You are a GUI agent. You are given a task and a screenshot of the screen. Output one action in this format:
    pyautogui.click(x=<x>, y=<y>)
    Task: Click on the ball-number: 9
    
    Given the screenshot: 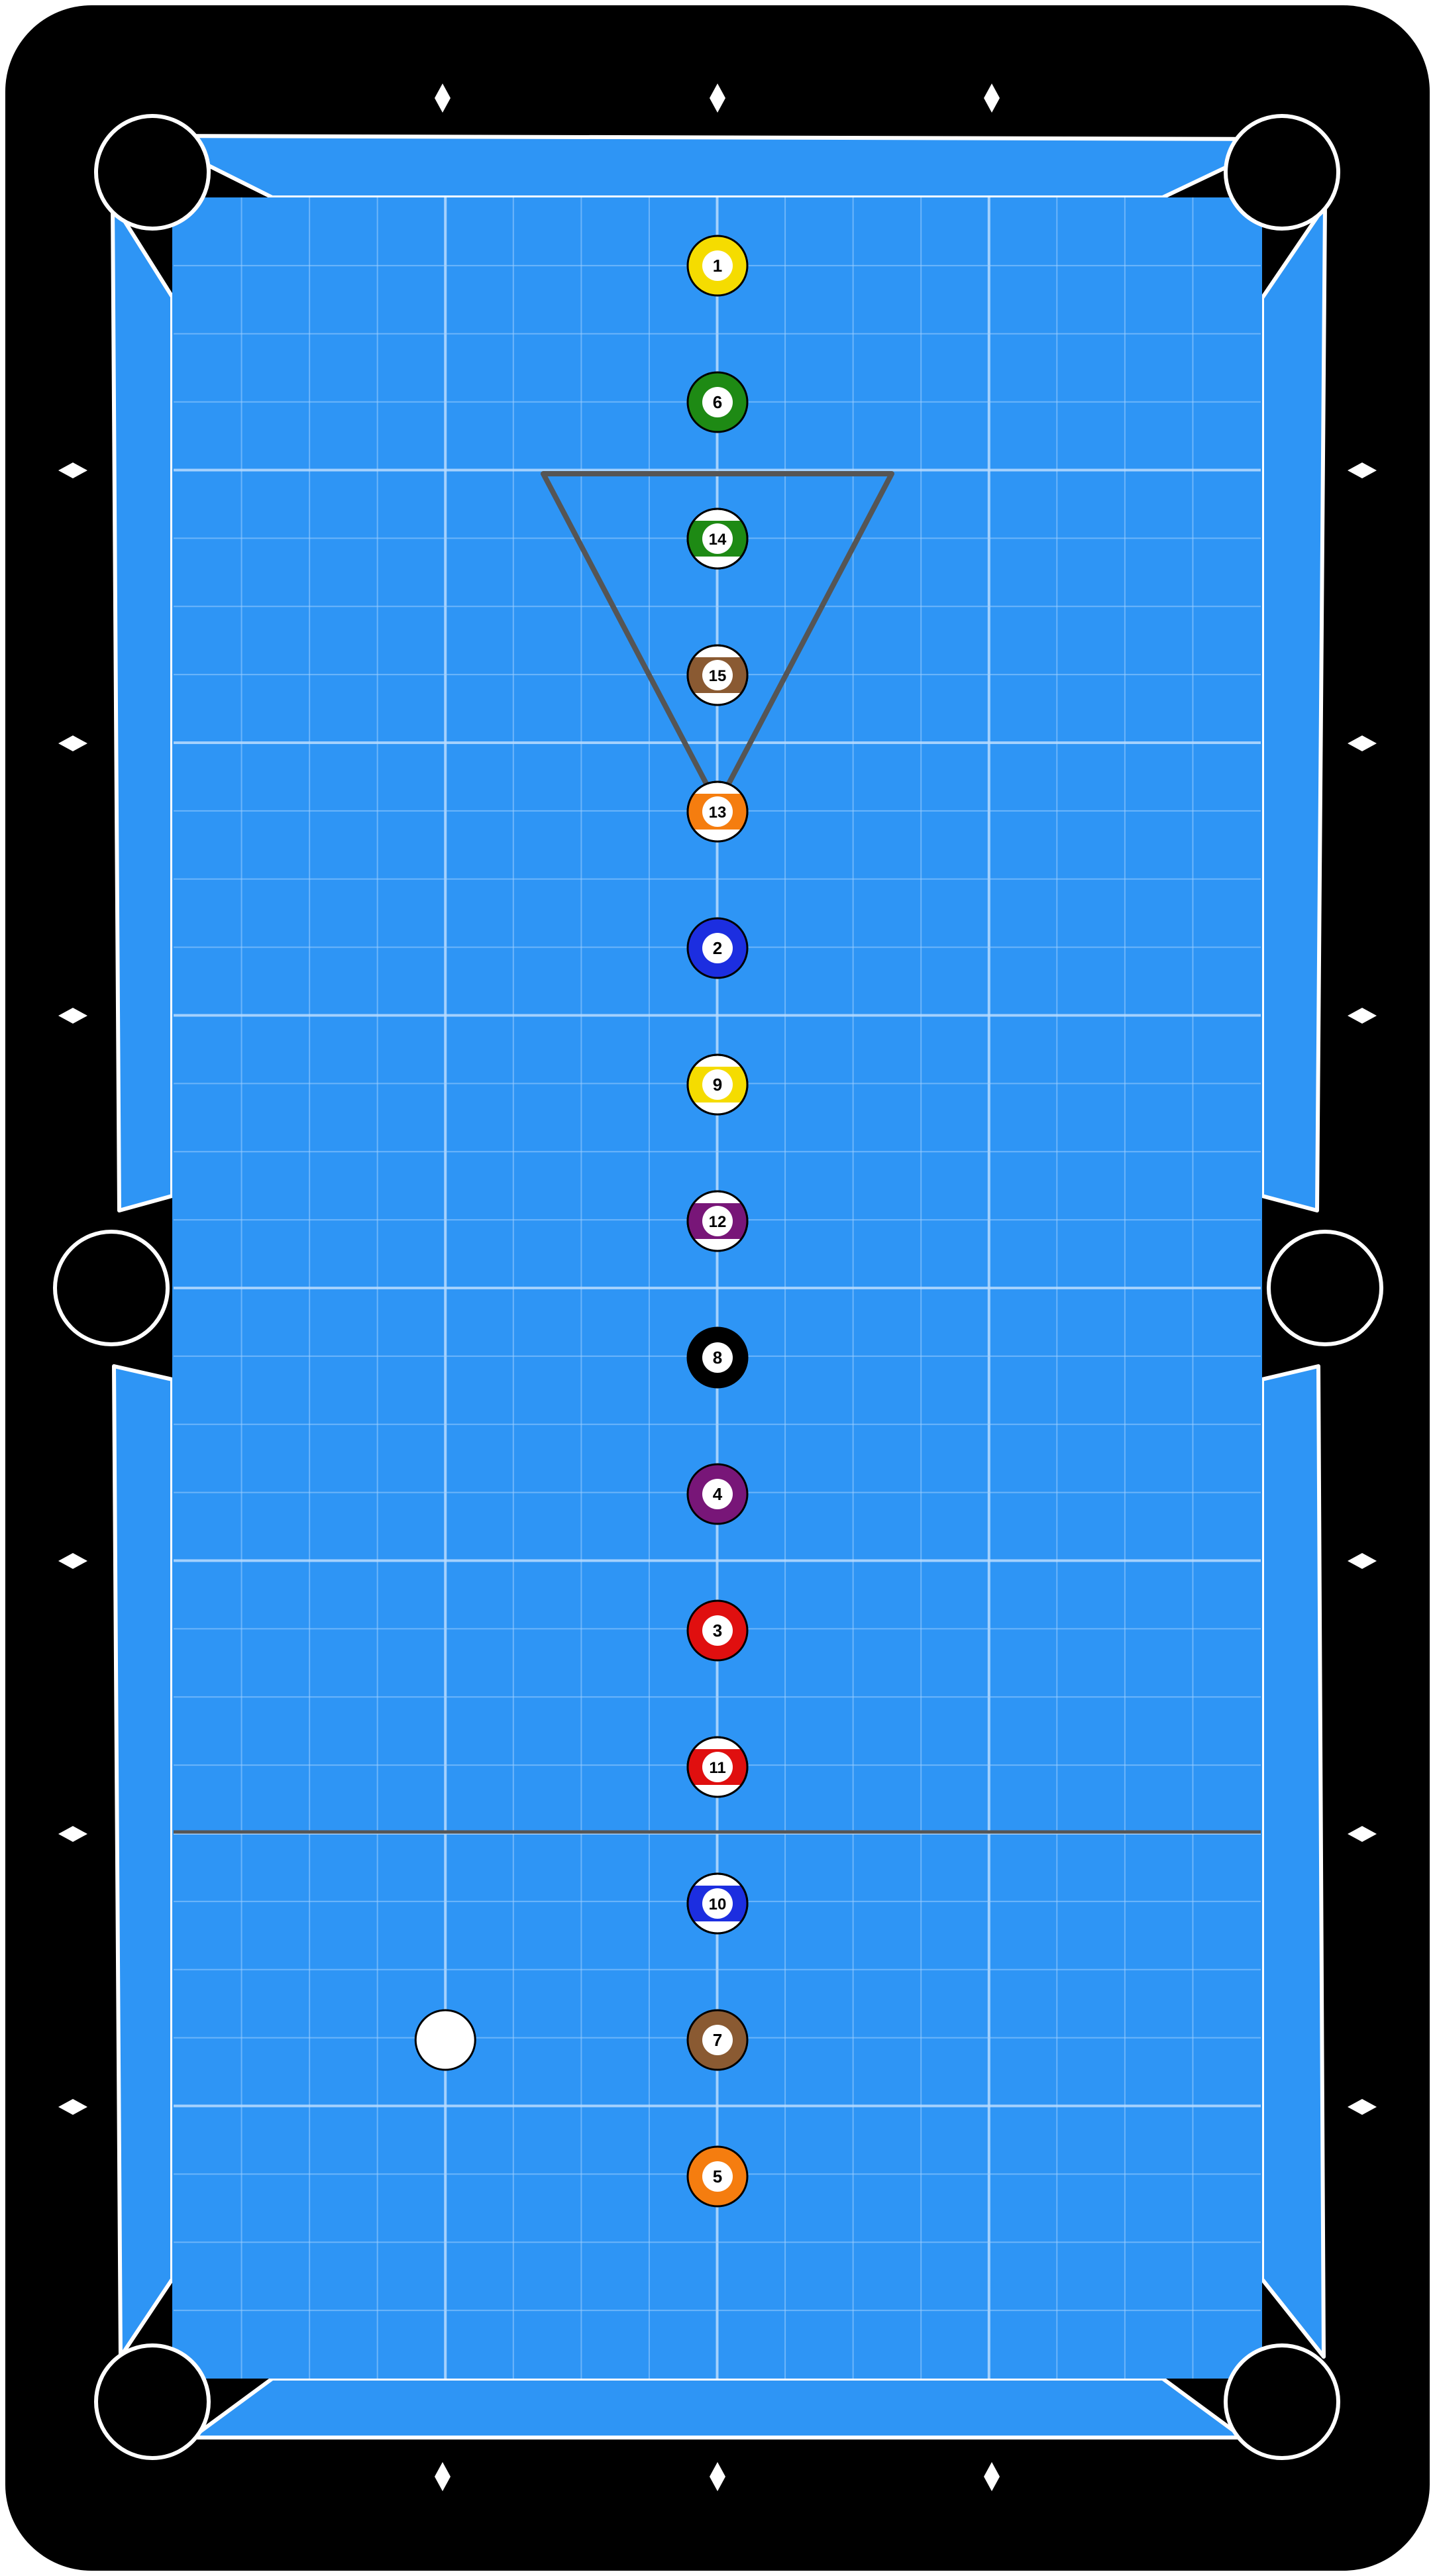 What is the action you would take?
    pyautogui.click(x=717, y=1085)
    